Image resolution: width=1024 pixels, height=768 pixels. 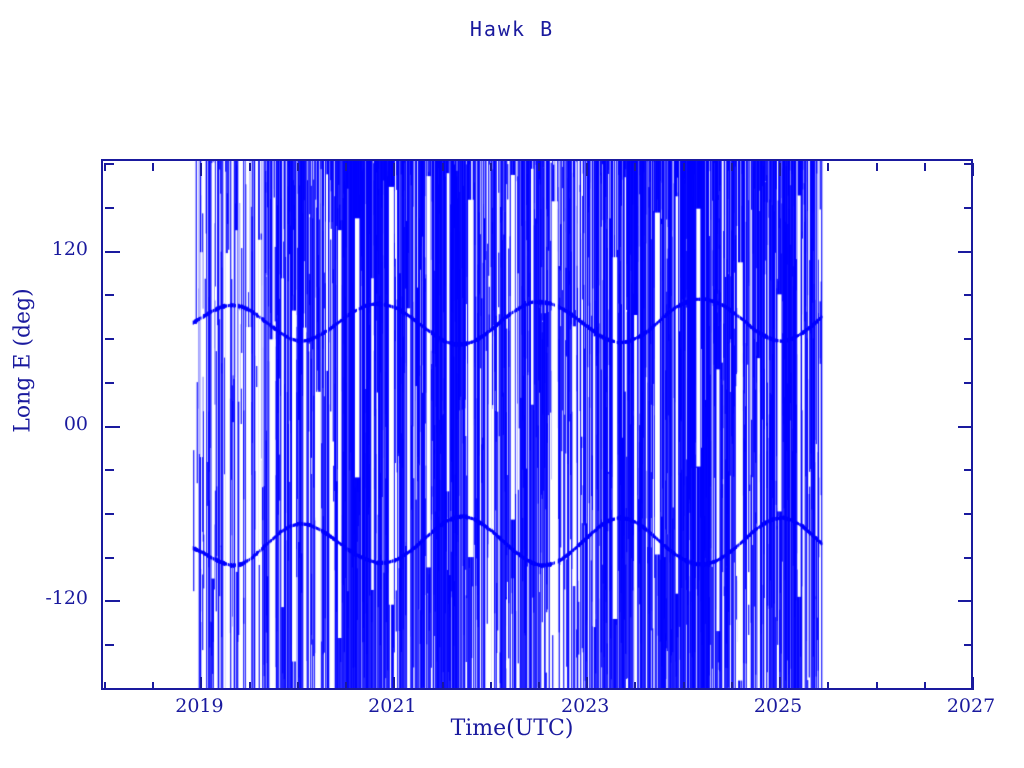 I want to click on x-tick-label: 2025, so click(x=778, y=706).